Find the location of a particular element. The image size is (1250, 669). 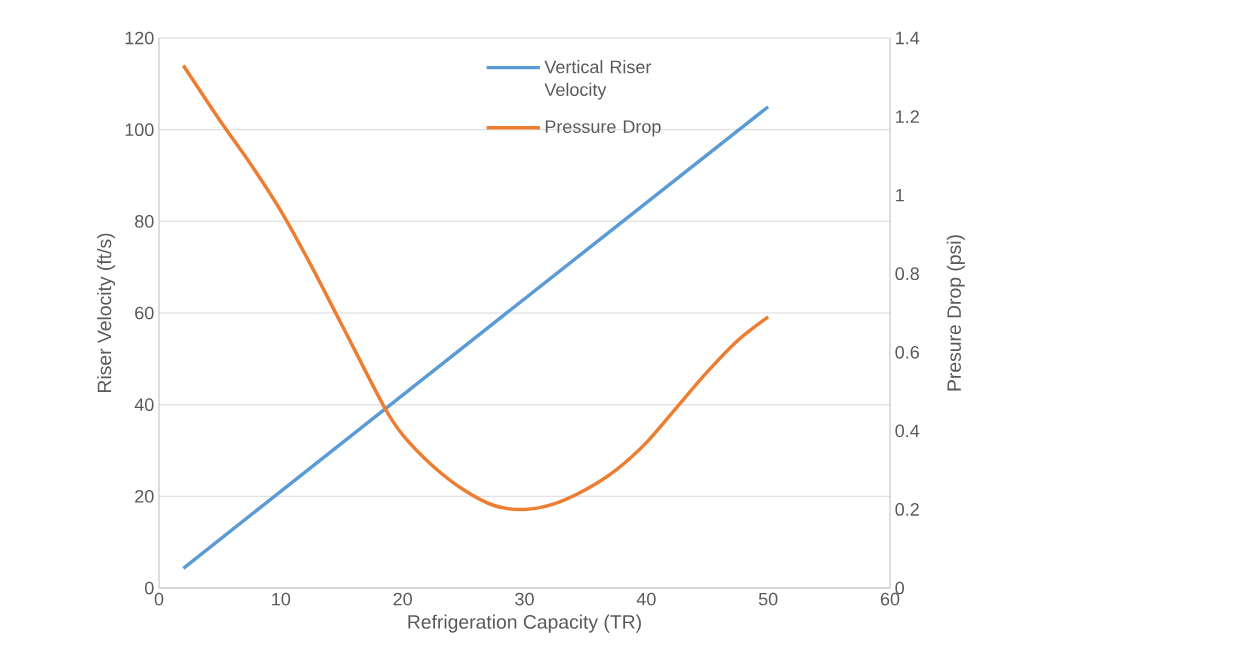

x-tick-label: 20 is located at coordinates (402, 599).